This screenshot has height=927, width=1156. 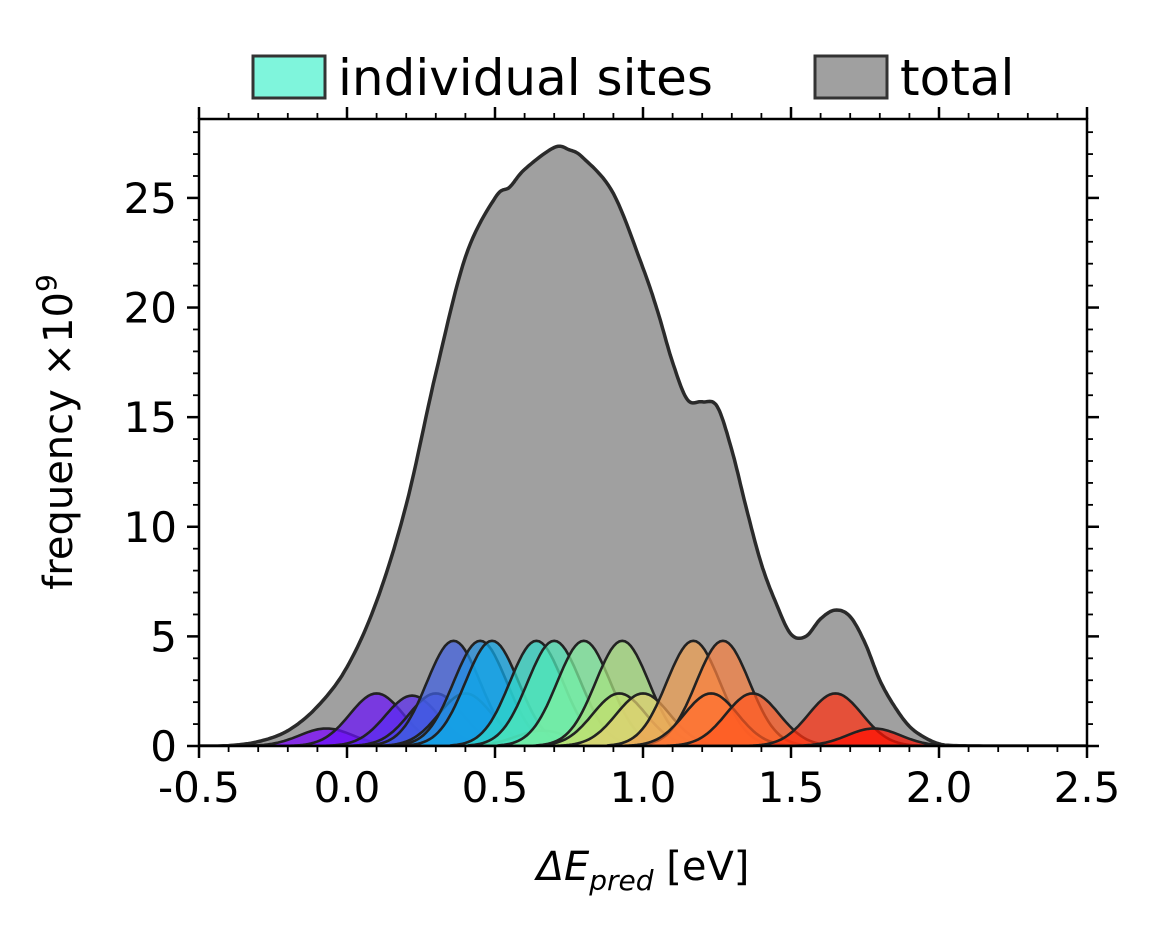 What do you see at coordinates (562, 867) in the screenshot?
I see `x-axis-label-main: ΔE` at bounding box center [562, 867].